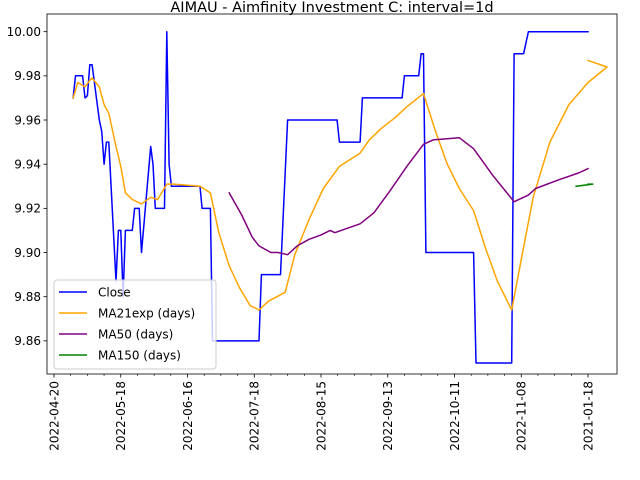 The image size is (640, 480). Describe the element at coordinates (27, 253) in the screenshot. I see `y-tick-label: 9.90` at that location.